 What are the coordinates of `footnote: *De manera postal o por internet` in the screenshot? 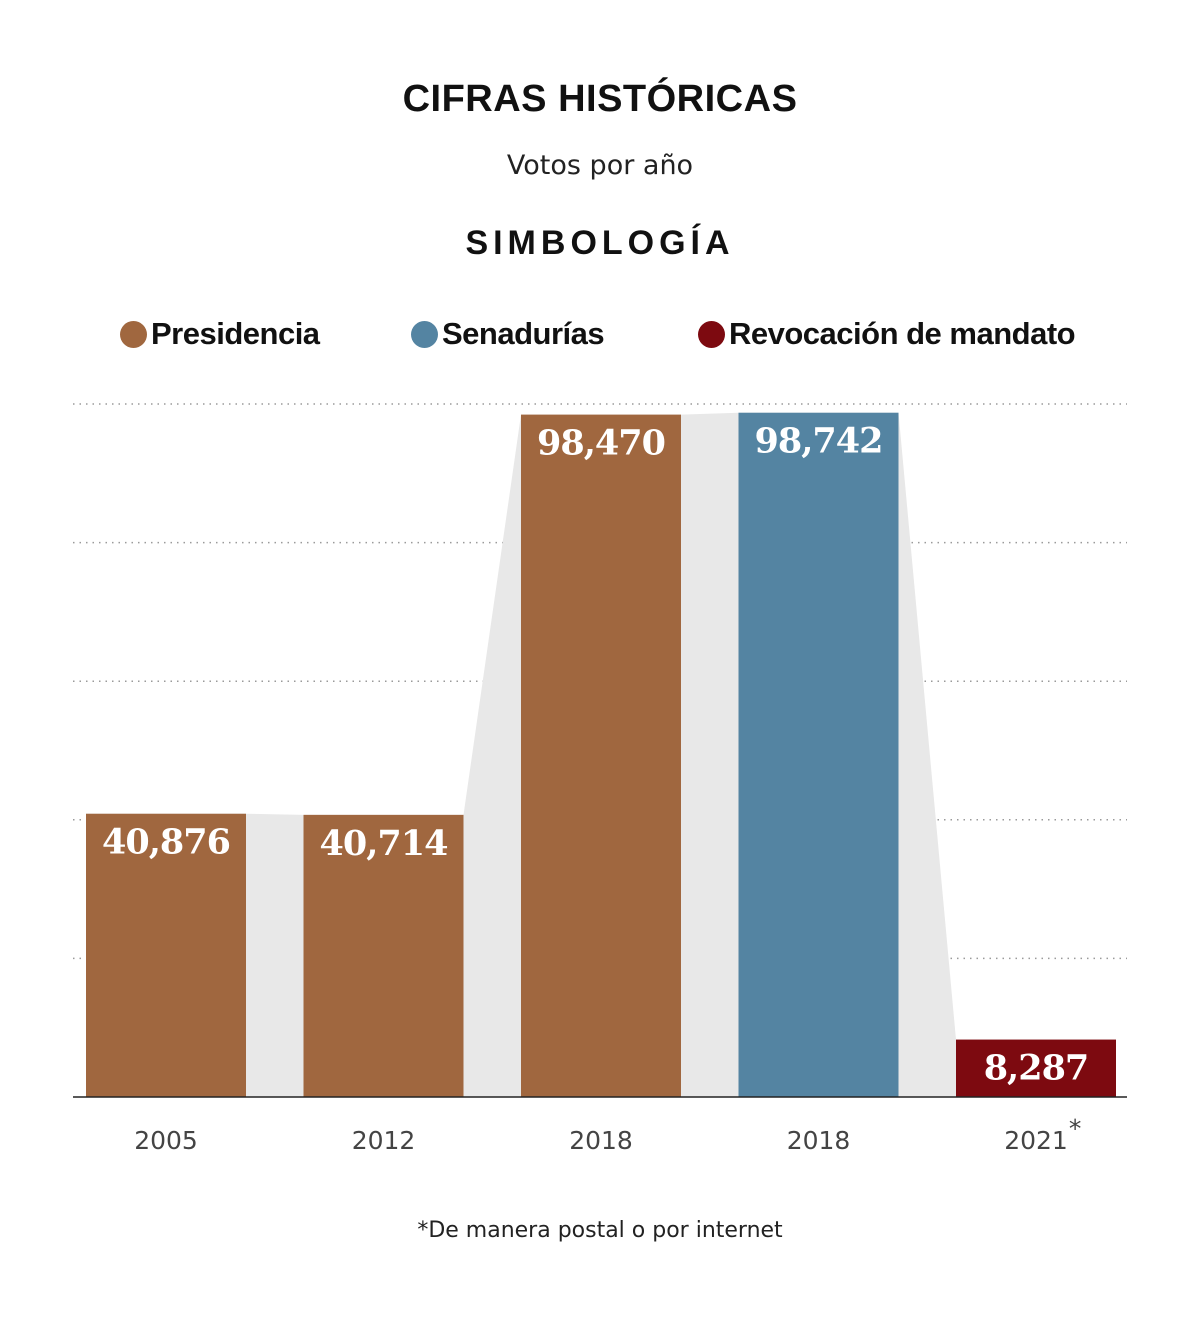 It's located at (600, 1230).